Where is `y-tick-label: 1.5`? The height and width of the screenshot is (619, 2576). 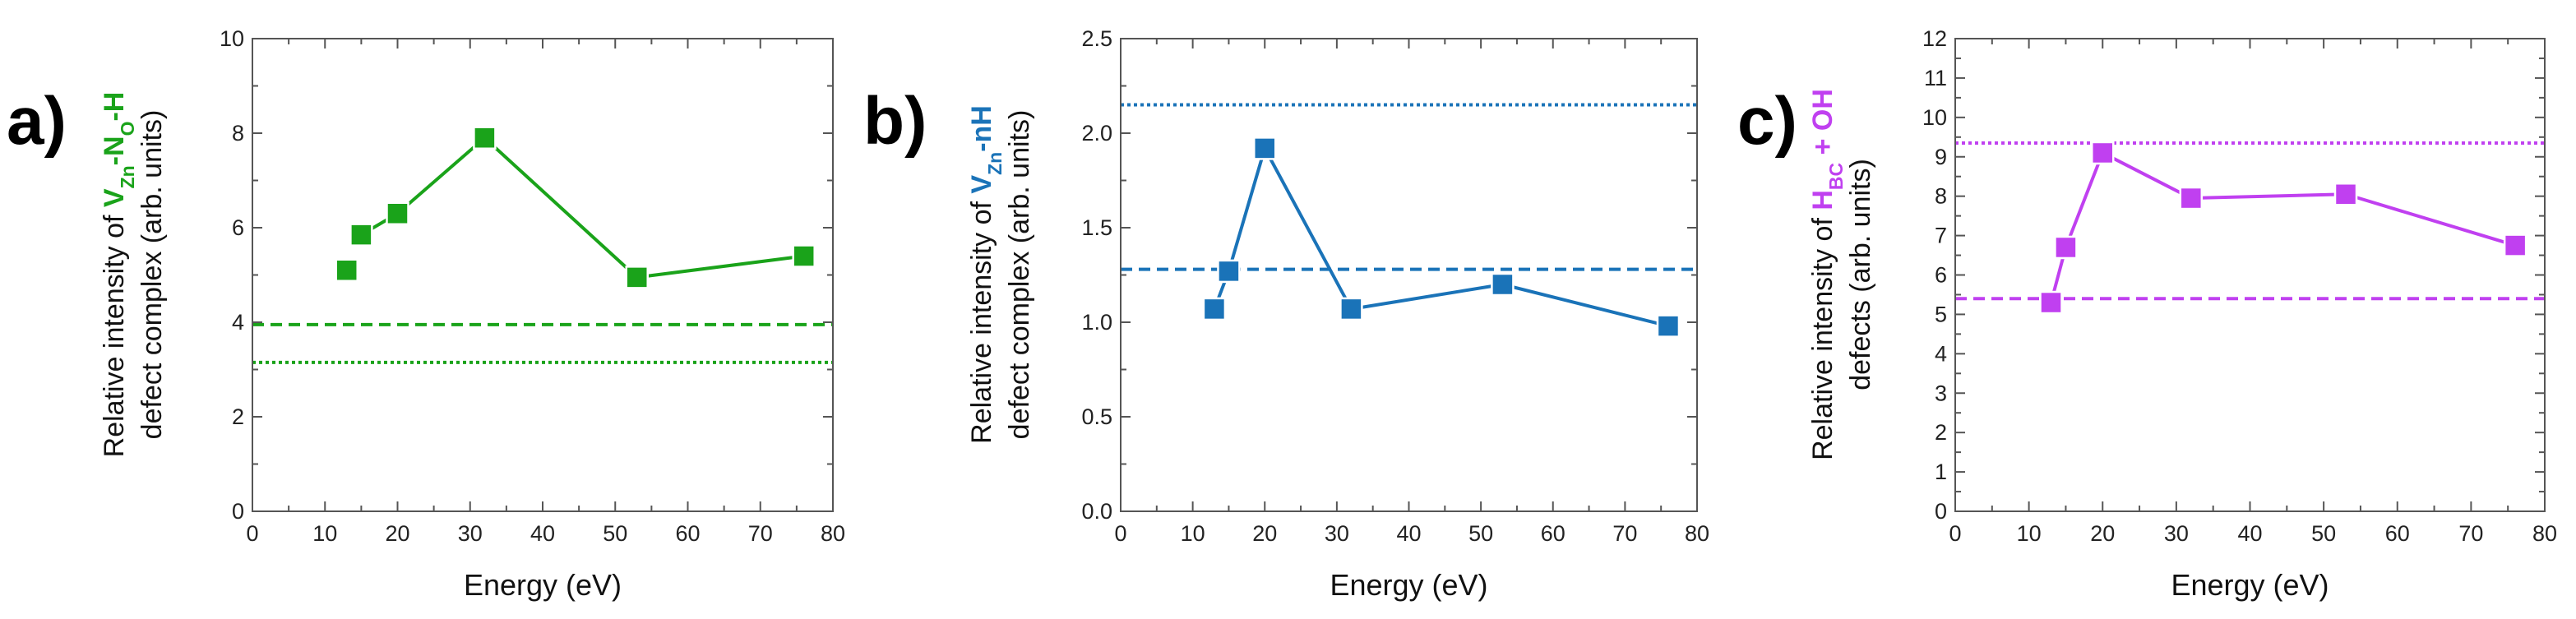
y-tick-label: 1.5 is located at coordinates (1096, 227).